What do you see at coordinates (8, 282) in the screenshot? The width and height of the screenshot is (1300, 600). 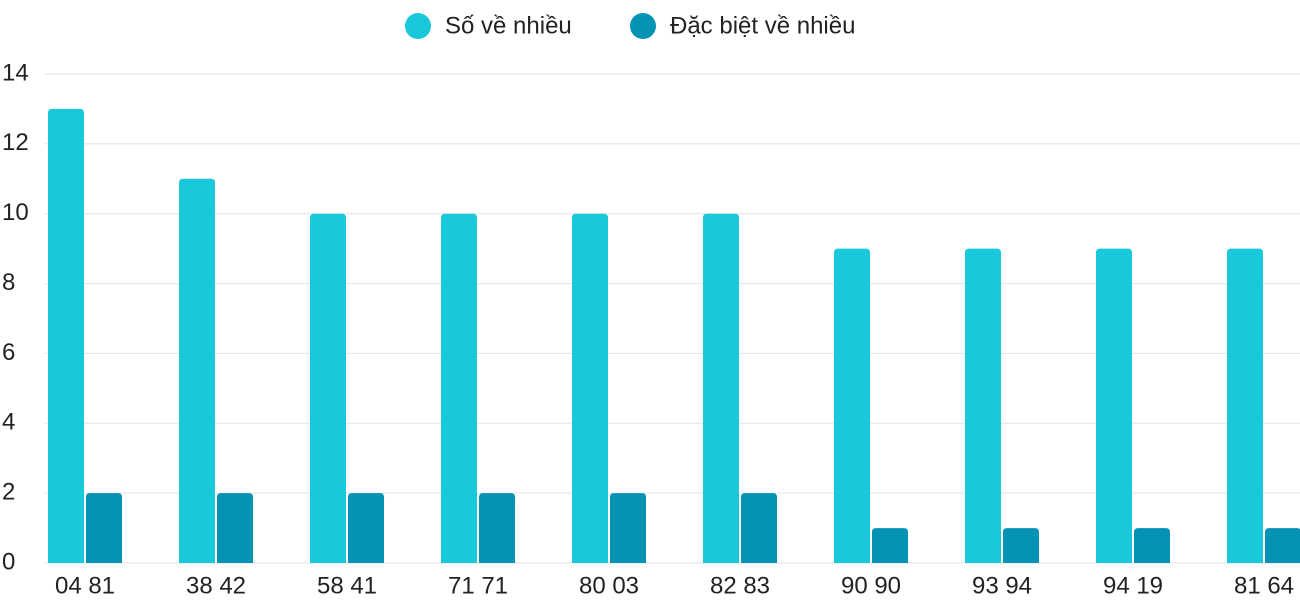 I see `y-tick-label: 8` at bounding box center [8, 282].